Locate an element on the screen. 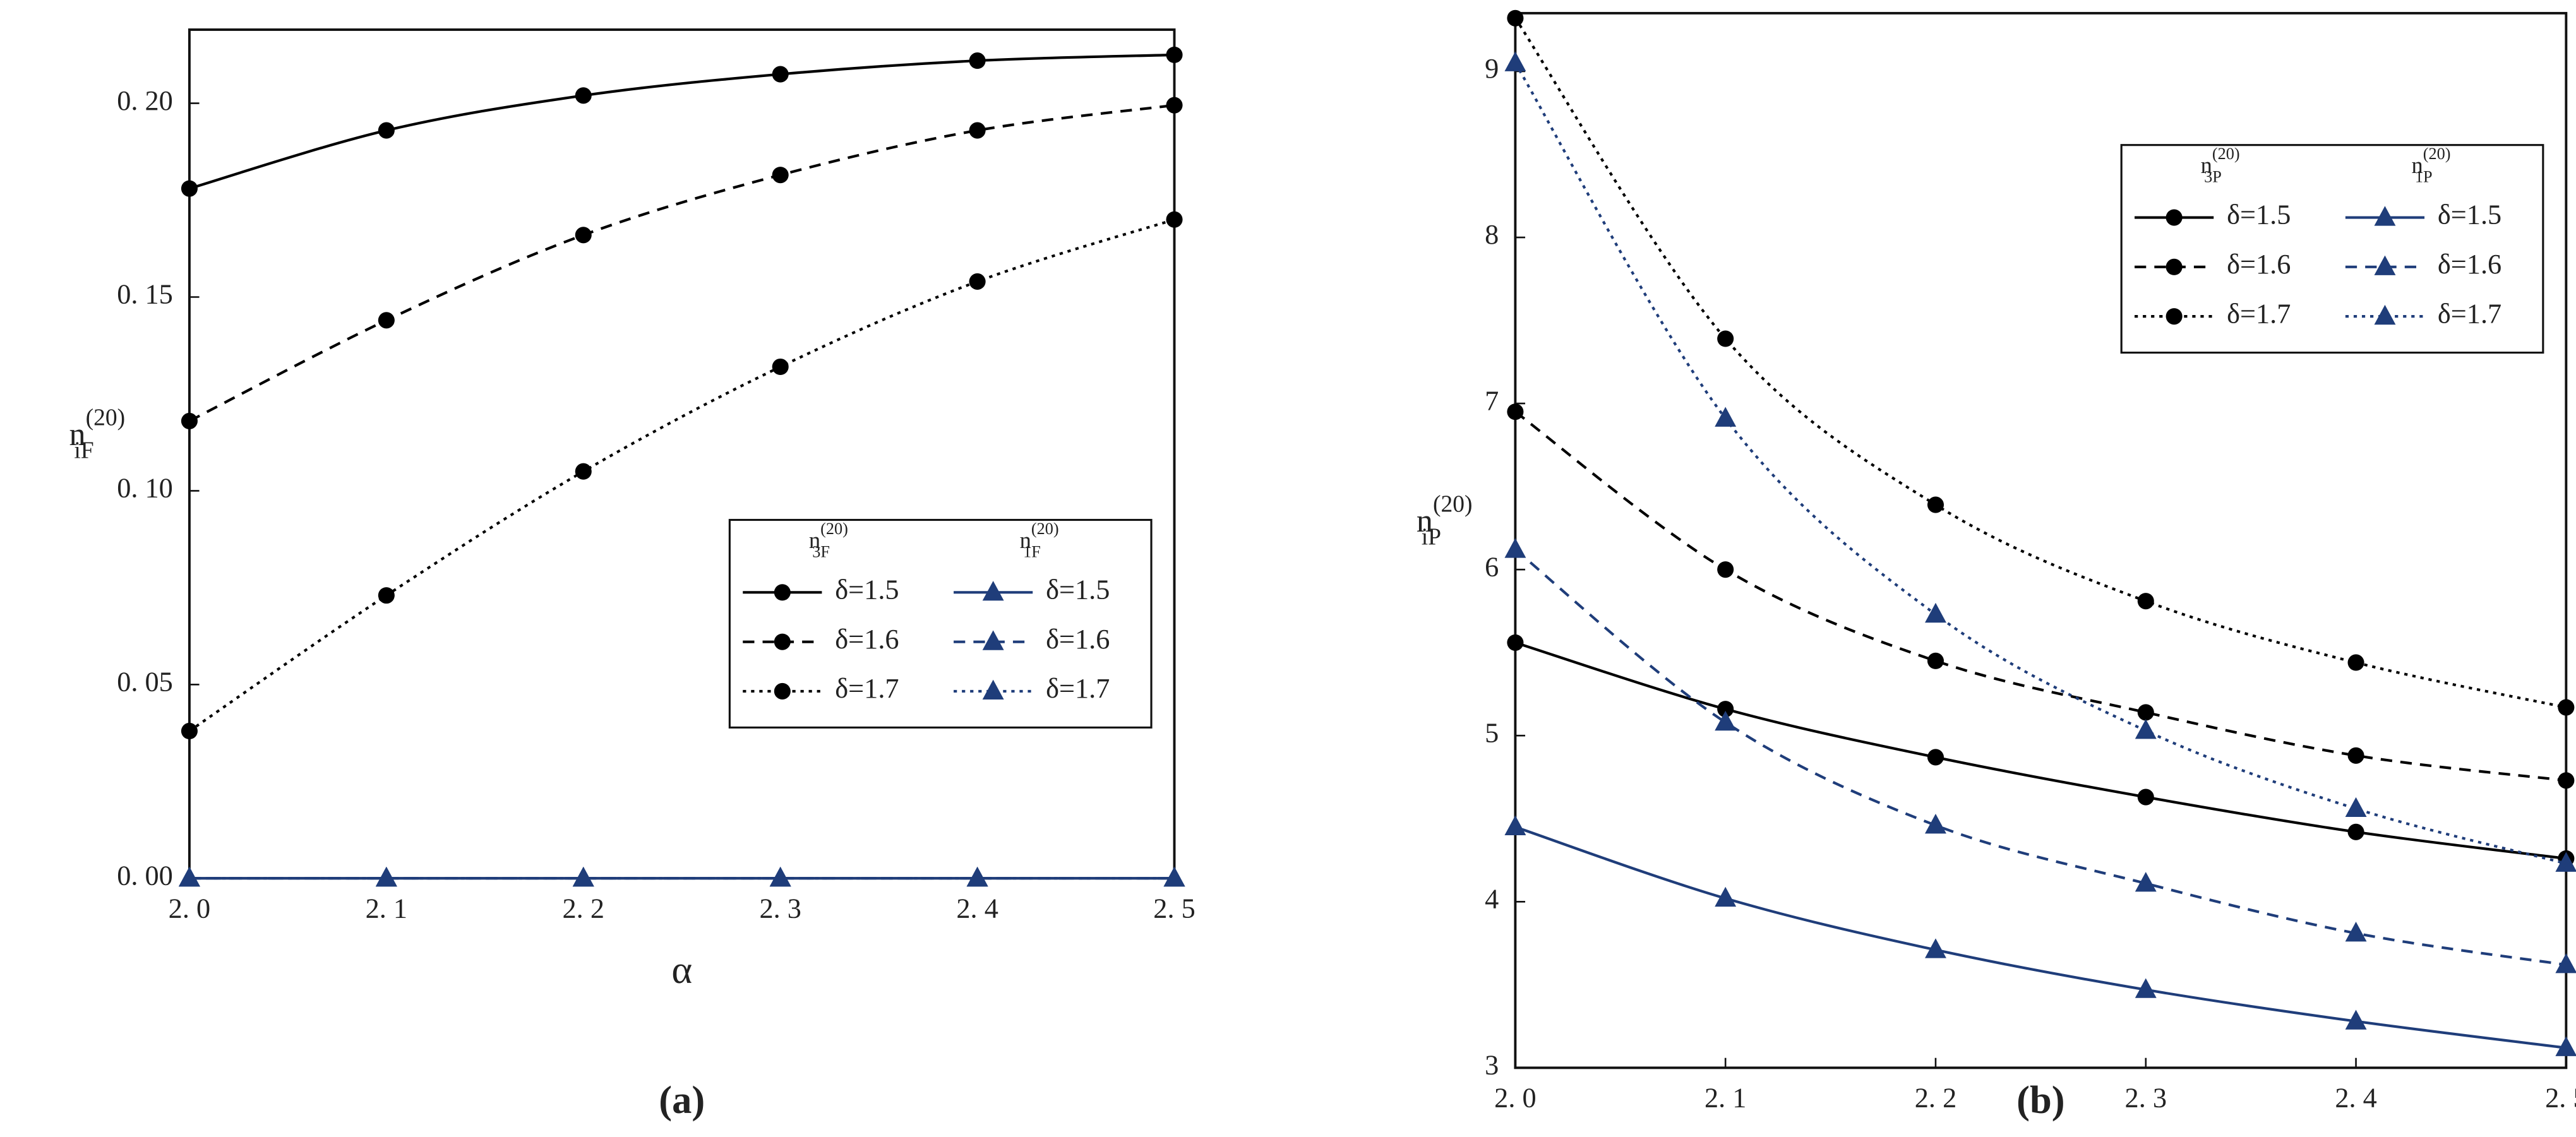  y-tick-label: 5 is located at coordinates (1492, 732).